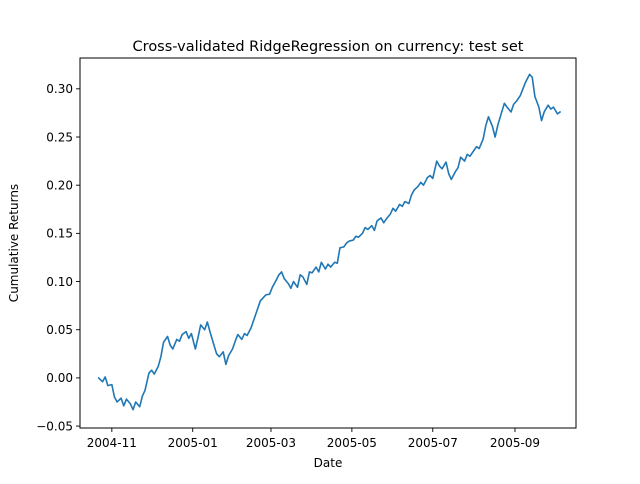  I want to click on x-tick-label: 2004-11, so click(112, 443).